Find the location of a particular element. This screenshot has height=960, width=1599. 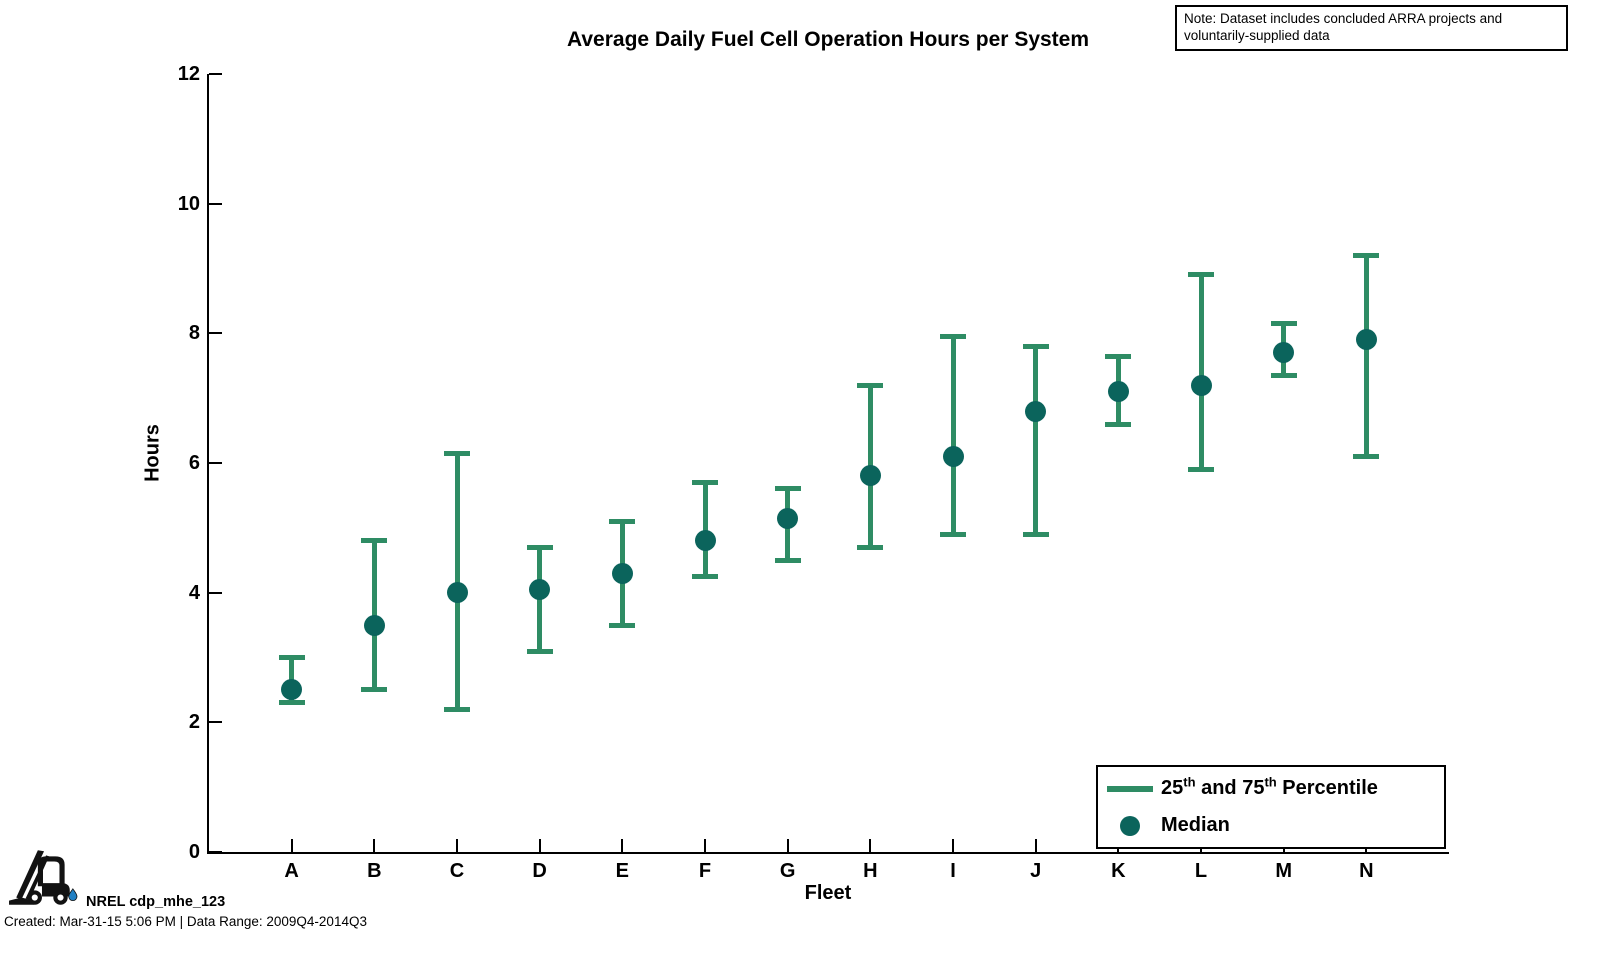

x-tick-label: E is located at coordinates (622, 871).